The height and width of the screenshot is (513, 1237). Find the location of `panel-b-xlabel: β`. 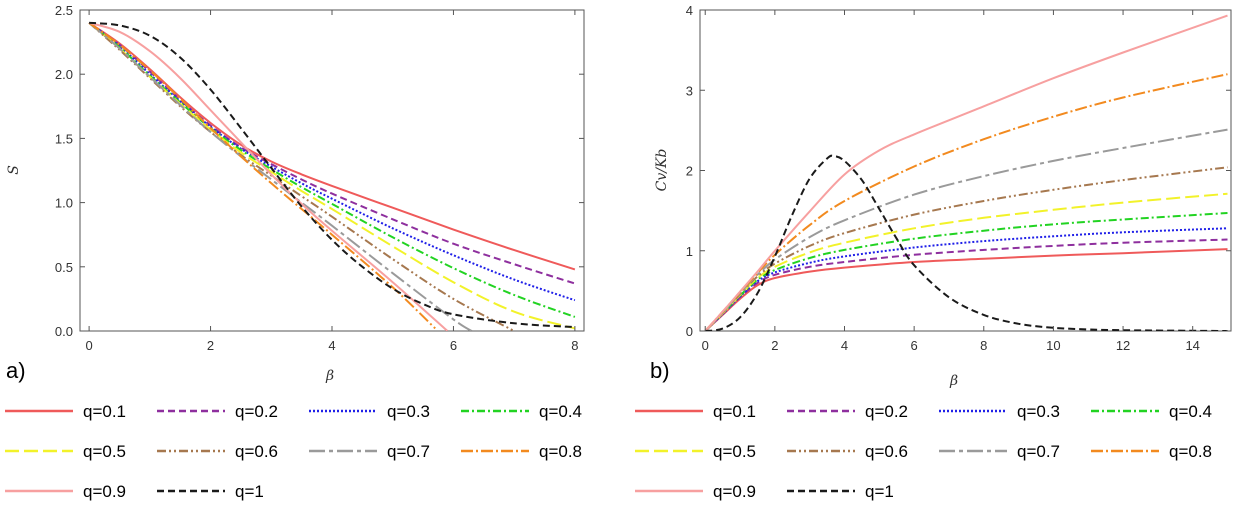

panel-b-xlabel: β is located at coordinates (953, 381).